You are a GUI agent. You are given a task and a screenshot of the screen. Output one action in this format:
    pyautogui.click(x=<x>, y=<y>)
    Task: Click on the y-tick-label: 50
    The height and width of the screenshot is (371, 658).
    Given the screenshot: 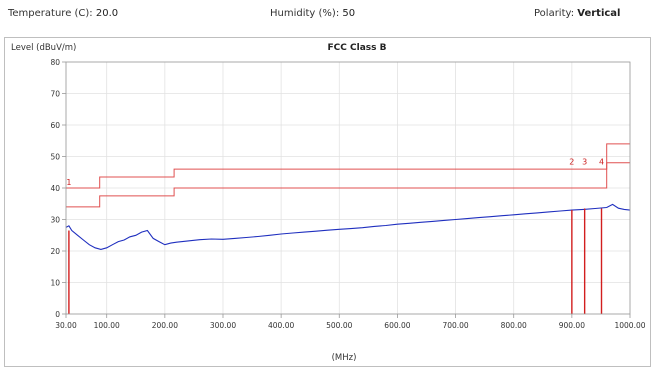 What is the action you would take?
    pyautogui.click(x=55, y=157)
    